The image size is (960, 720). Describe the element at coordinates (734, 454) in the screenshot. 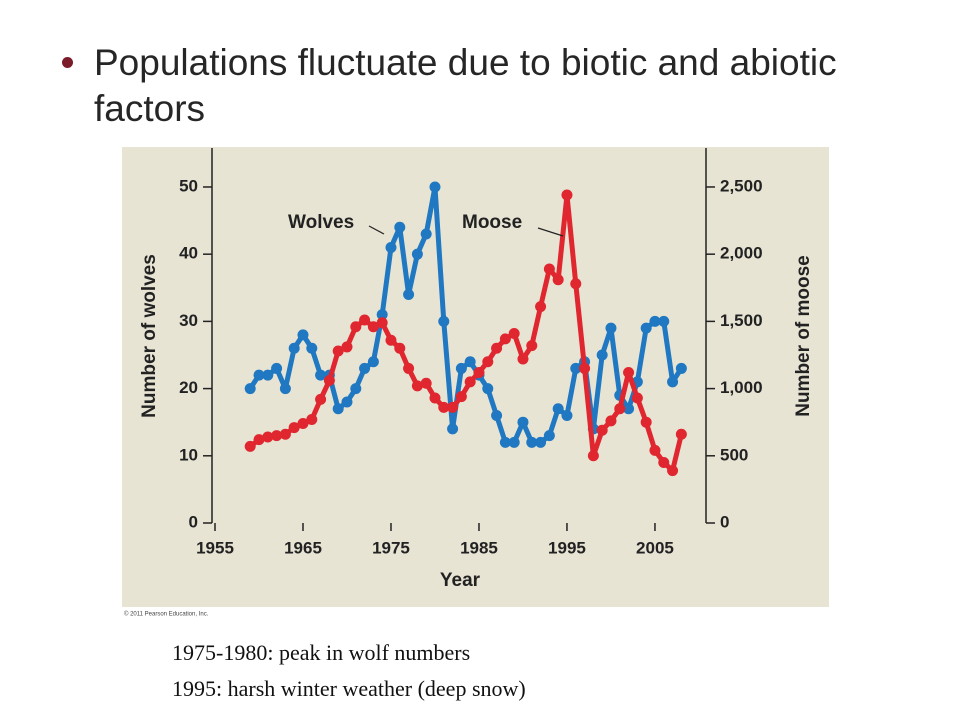

I see `y2-tick-label: 500` at that location.